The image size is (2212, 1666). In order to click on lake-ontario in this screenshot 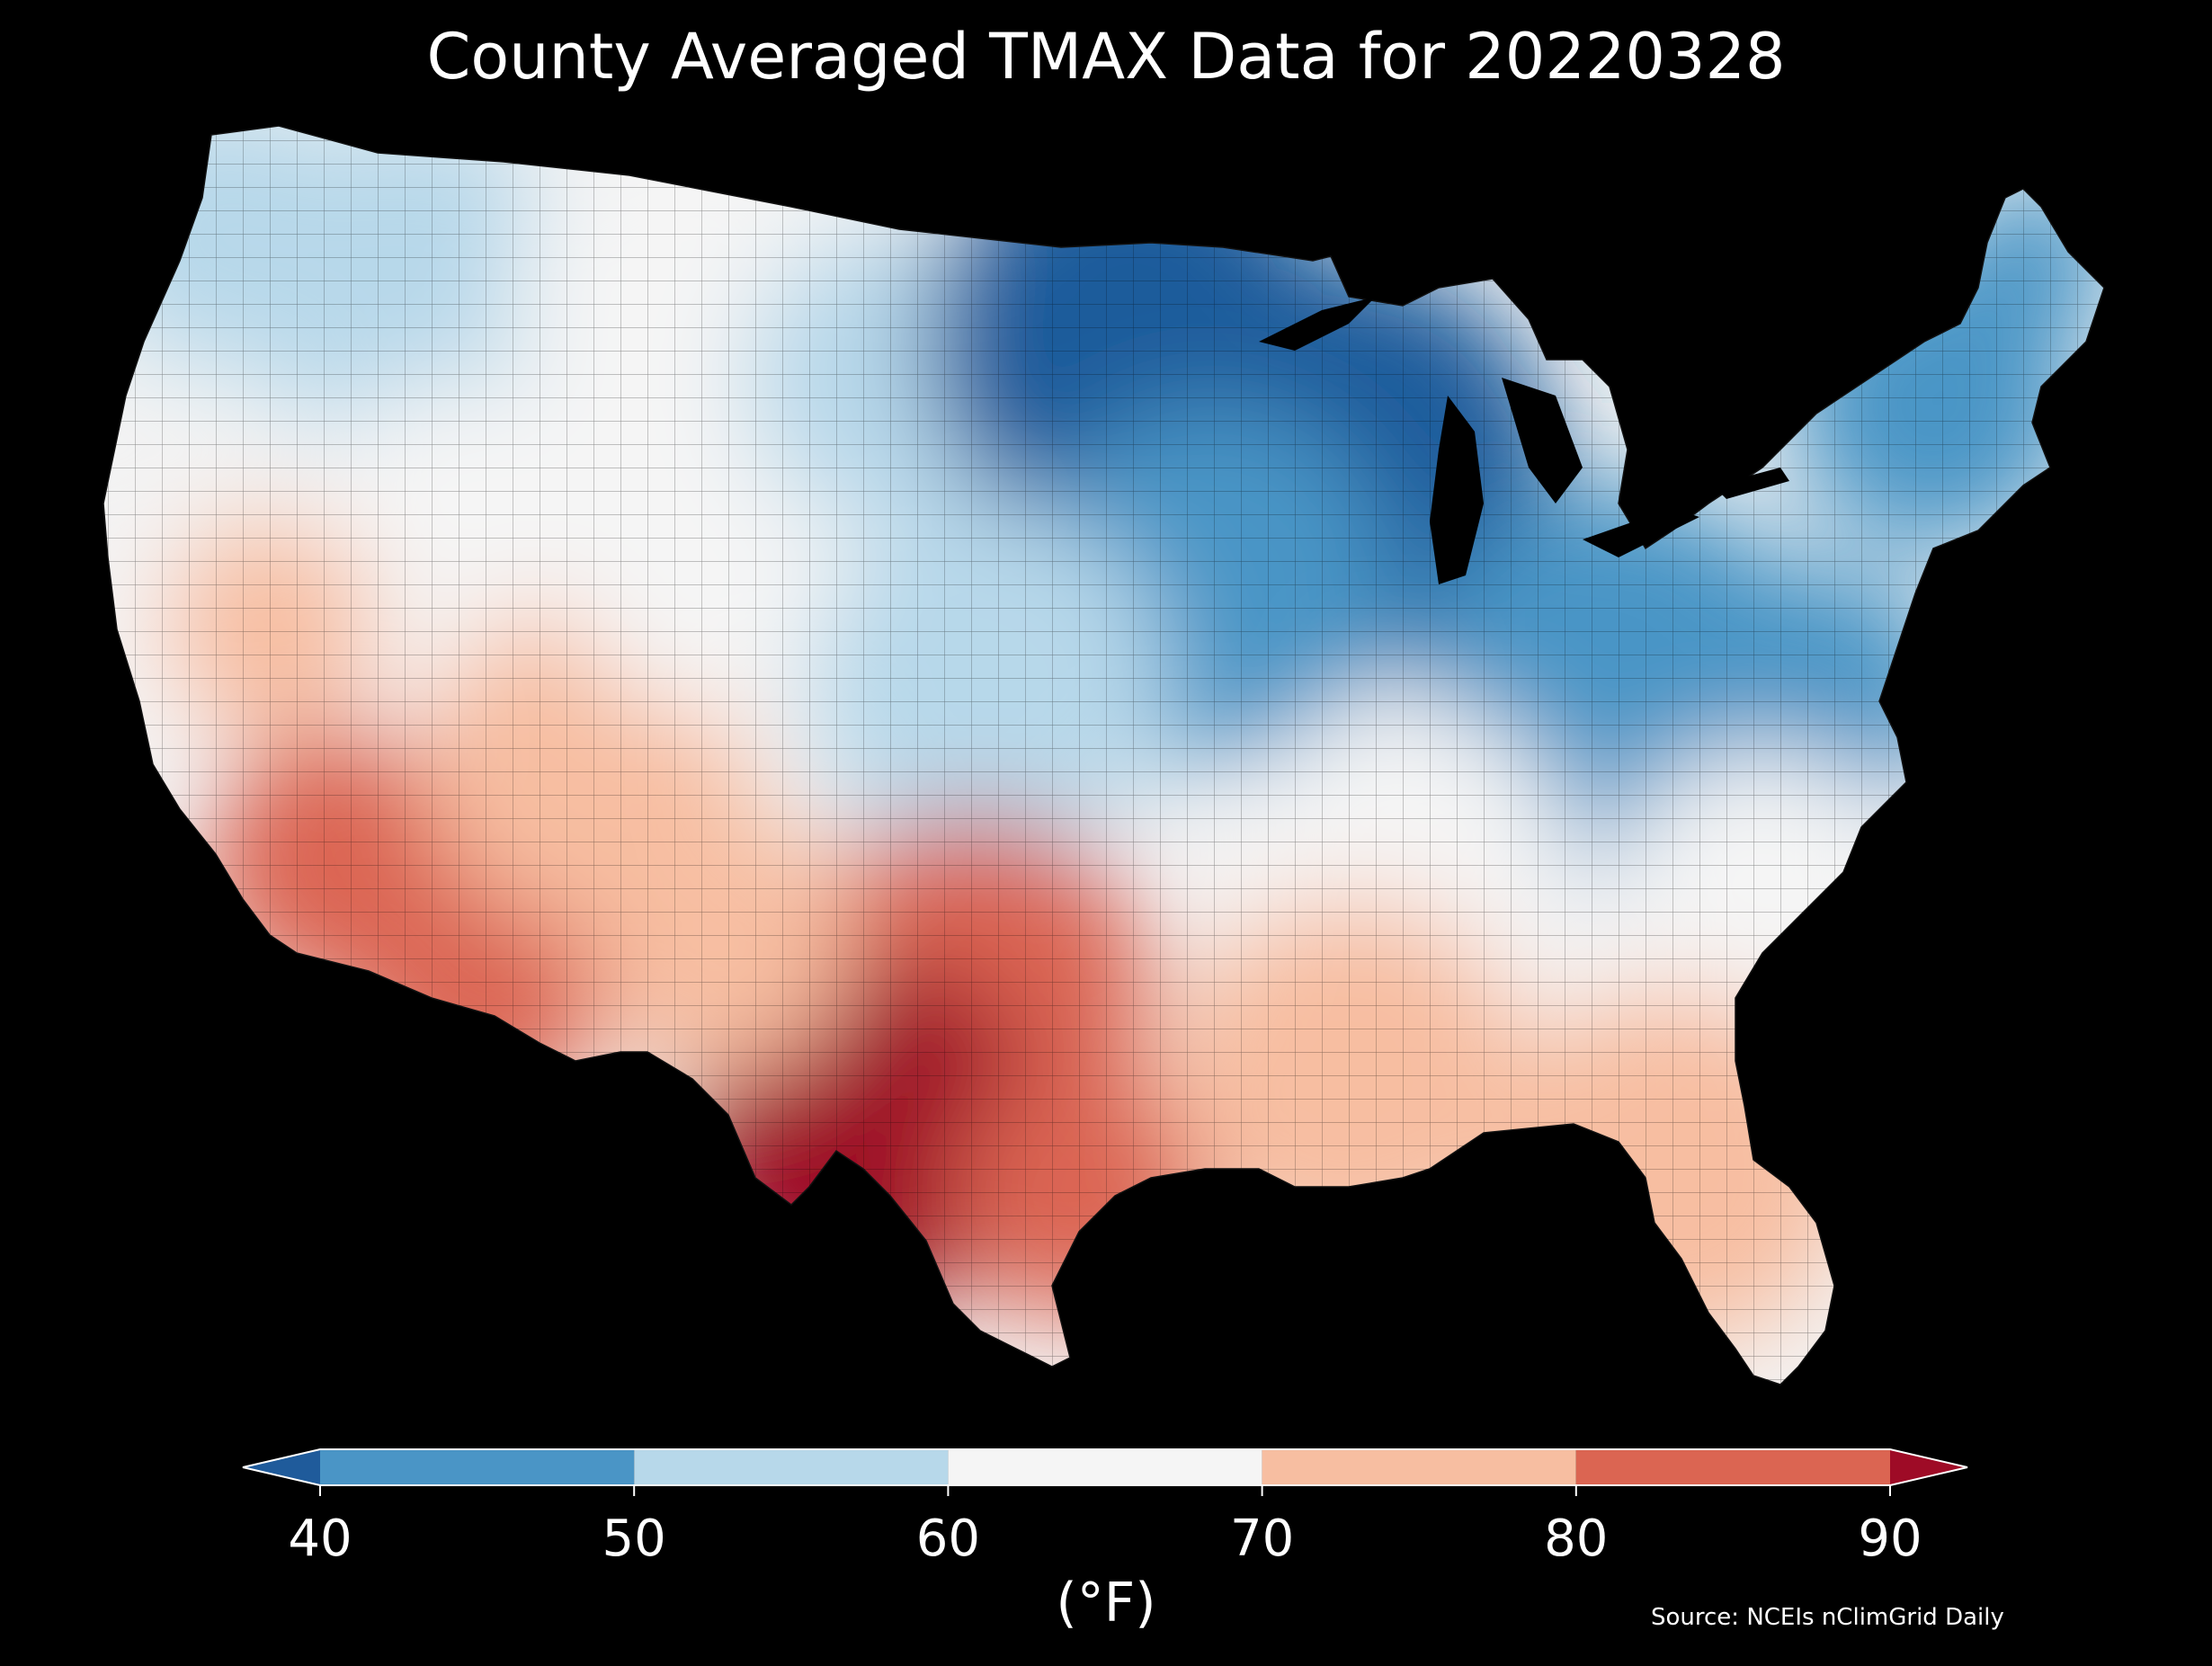, I will do `click(1751, 483)`.